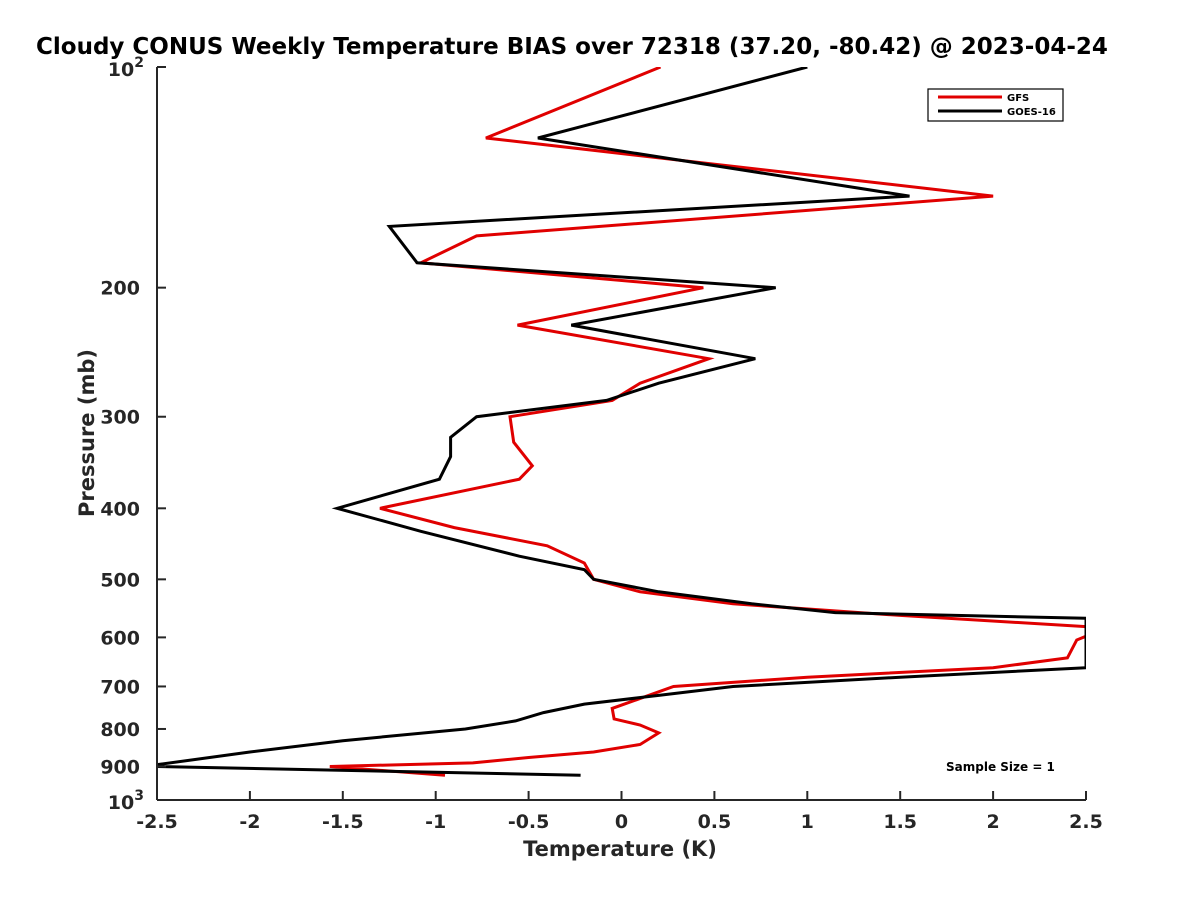 The height and width of the screenshot is (900, 1200). I want to click on y-tick-label-power: 10³, so click(126, 801).